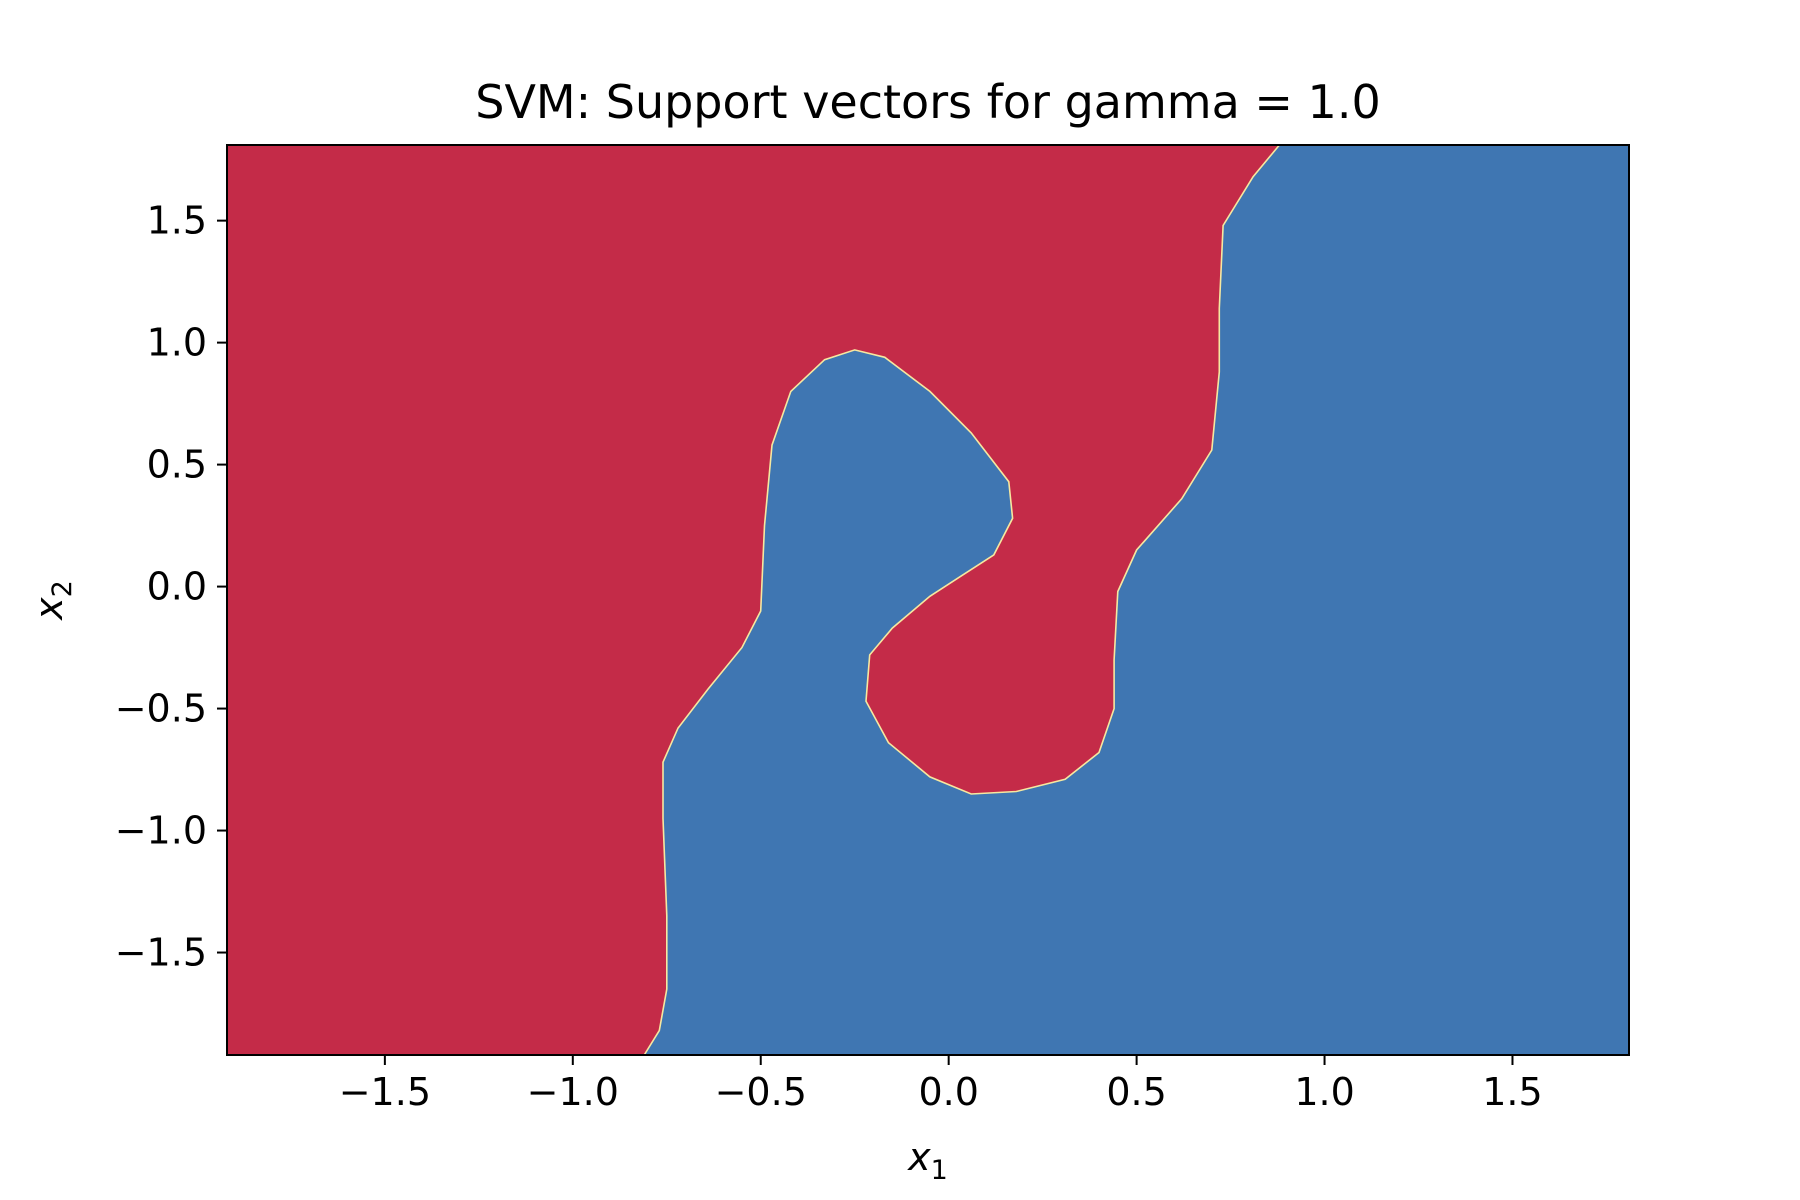 This screenshot has height=1200, width=1800. What do you see at coordinates (49, 609) in the screenshot?
I see `y-axis-label-base: x` at bounding box center [49, 609].